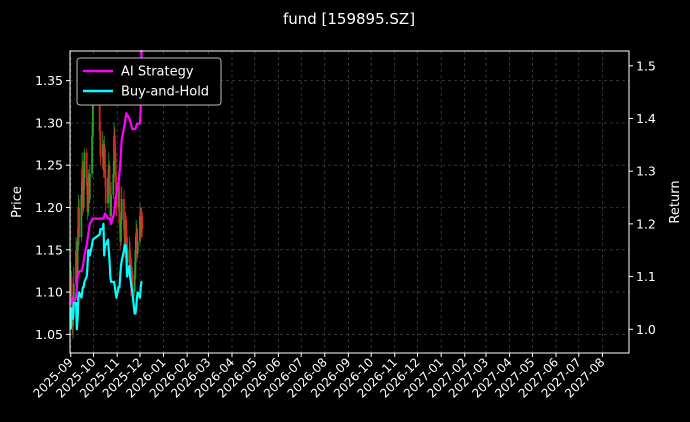  What do you see at coordinates (646, 171) in the screenshot?
I see `y2-tick-label-1.3: 1.3` at bounding box center [646, 171].